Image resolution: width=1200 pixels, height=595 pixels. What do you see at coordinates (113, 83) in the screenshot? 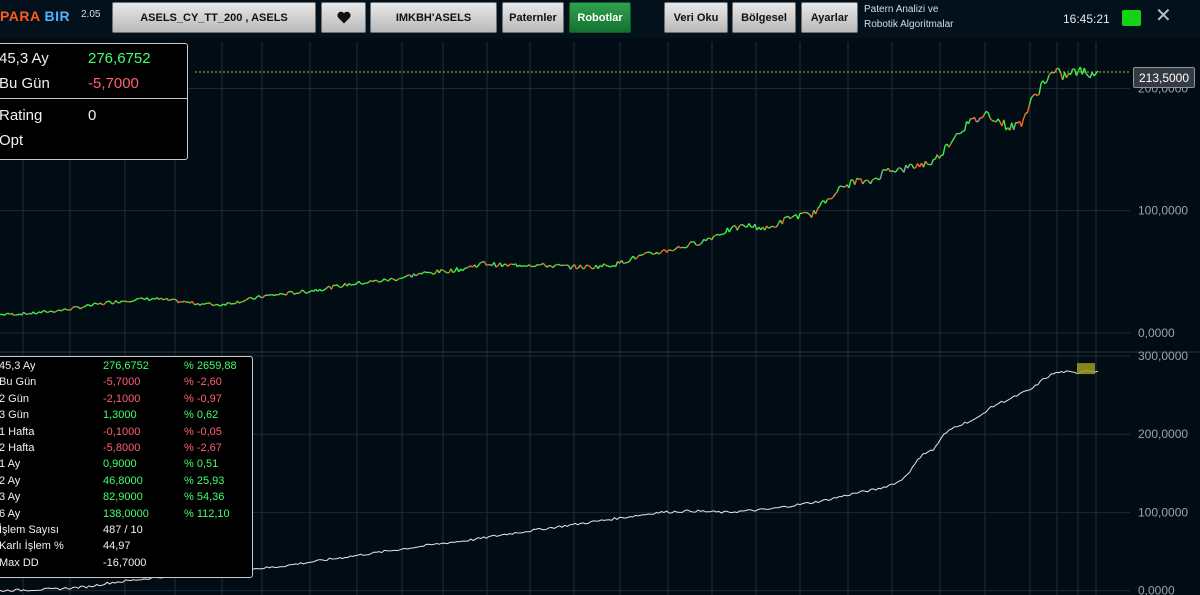
I see `summary-today-value: -5,7000` at bounding box center [113, 83].